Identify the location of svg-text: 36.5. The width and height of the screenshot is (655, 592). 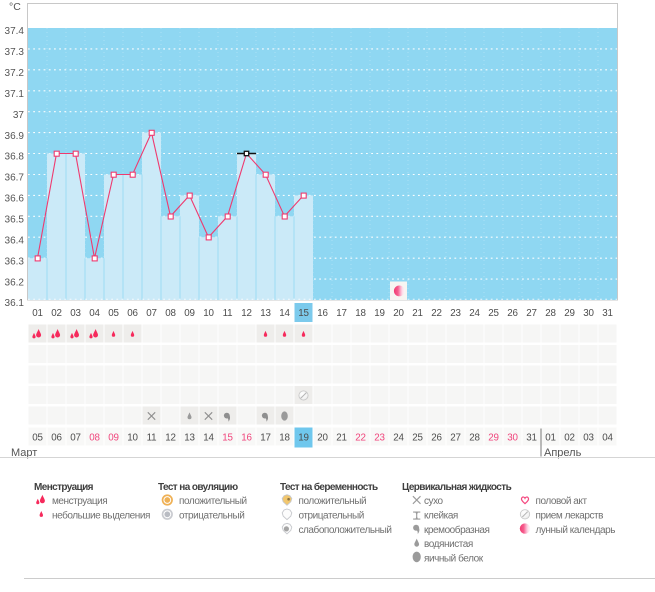
(15, 220).